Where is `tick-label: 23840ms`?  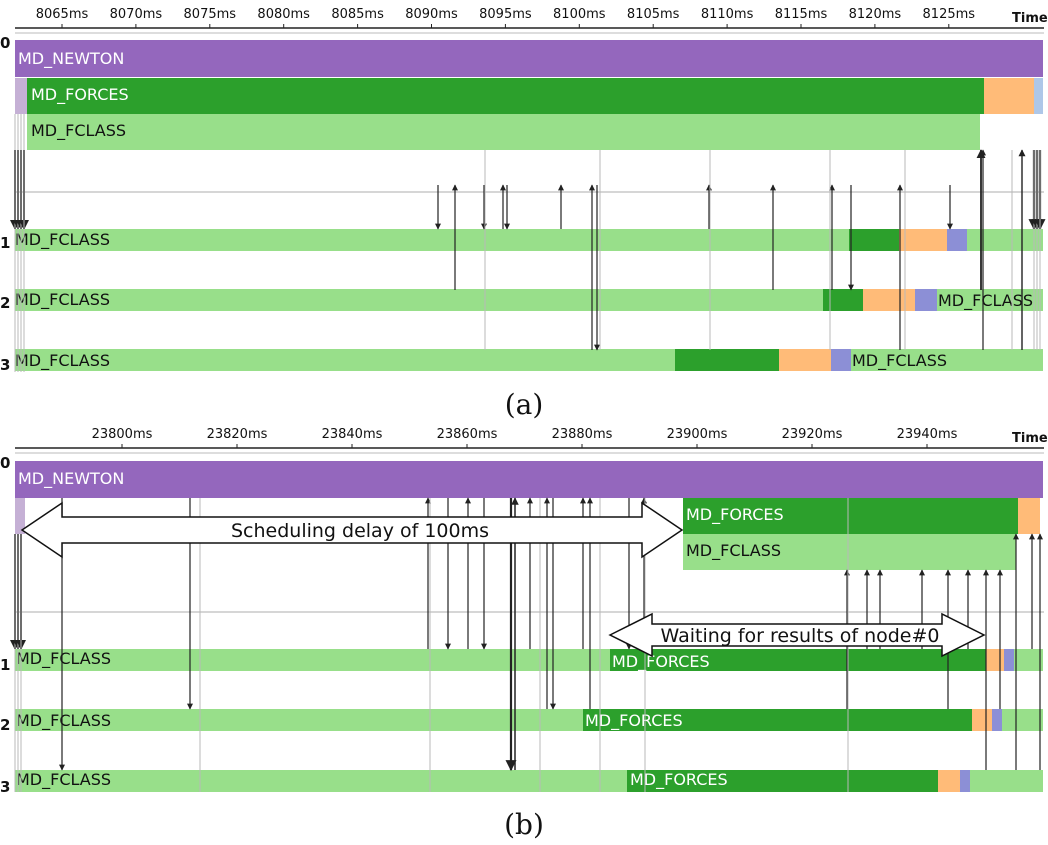 tick-label: 23840ms is located at coordinates (352, 434).